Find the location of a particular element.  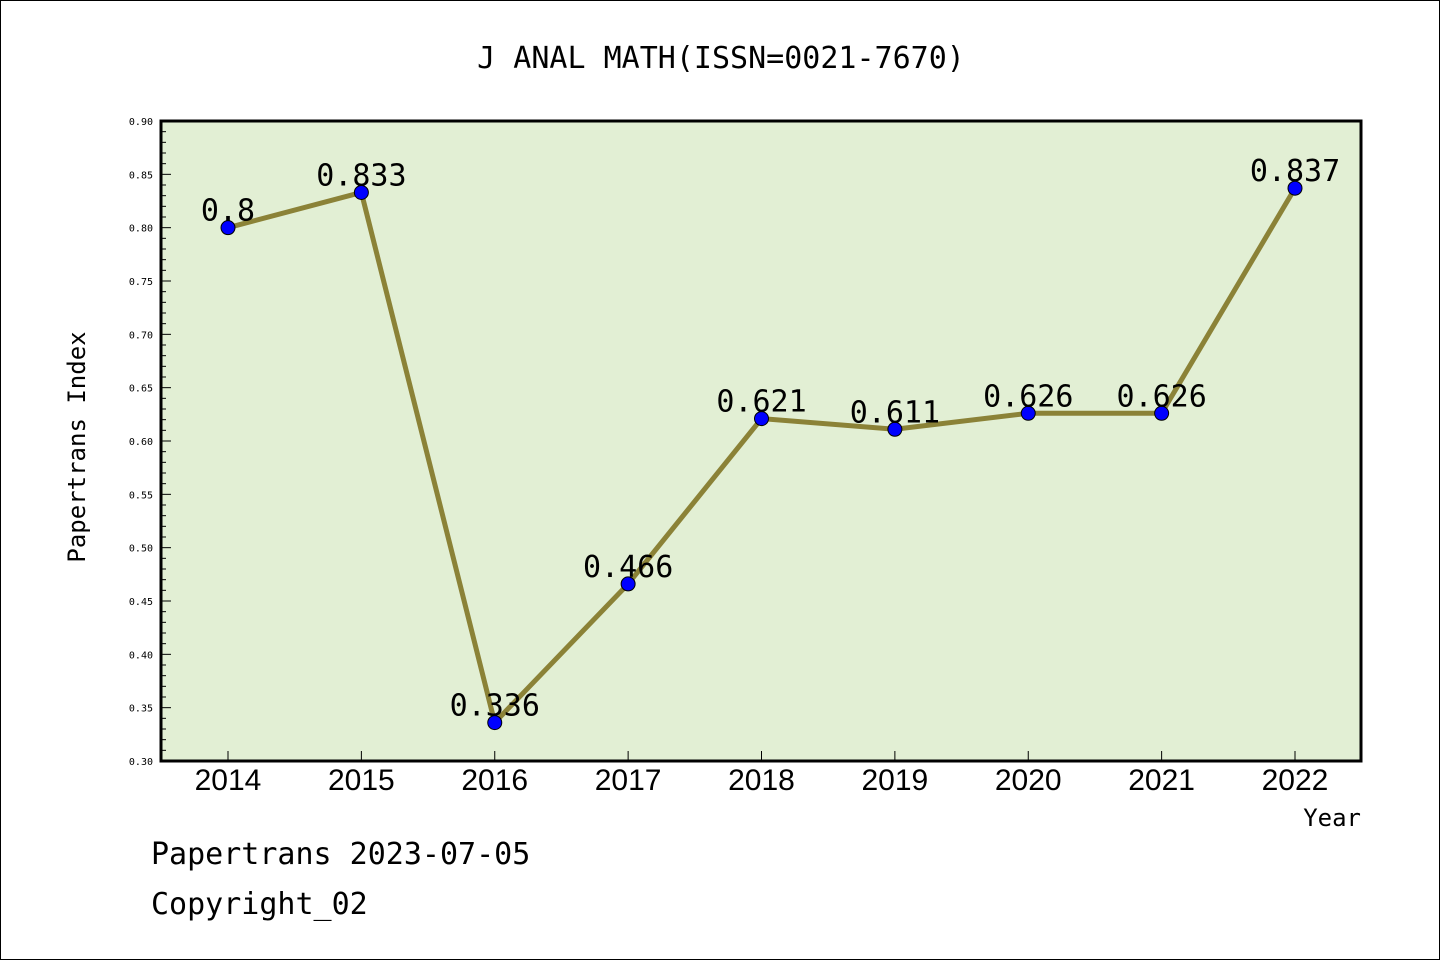

data-label: 0.336 is located at coordinates (495, 706).